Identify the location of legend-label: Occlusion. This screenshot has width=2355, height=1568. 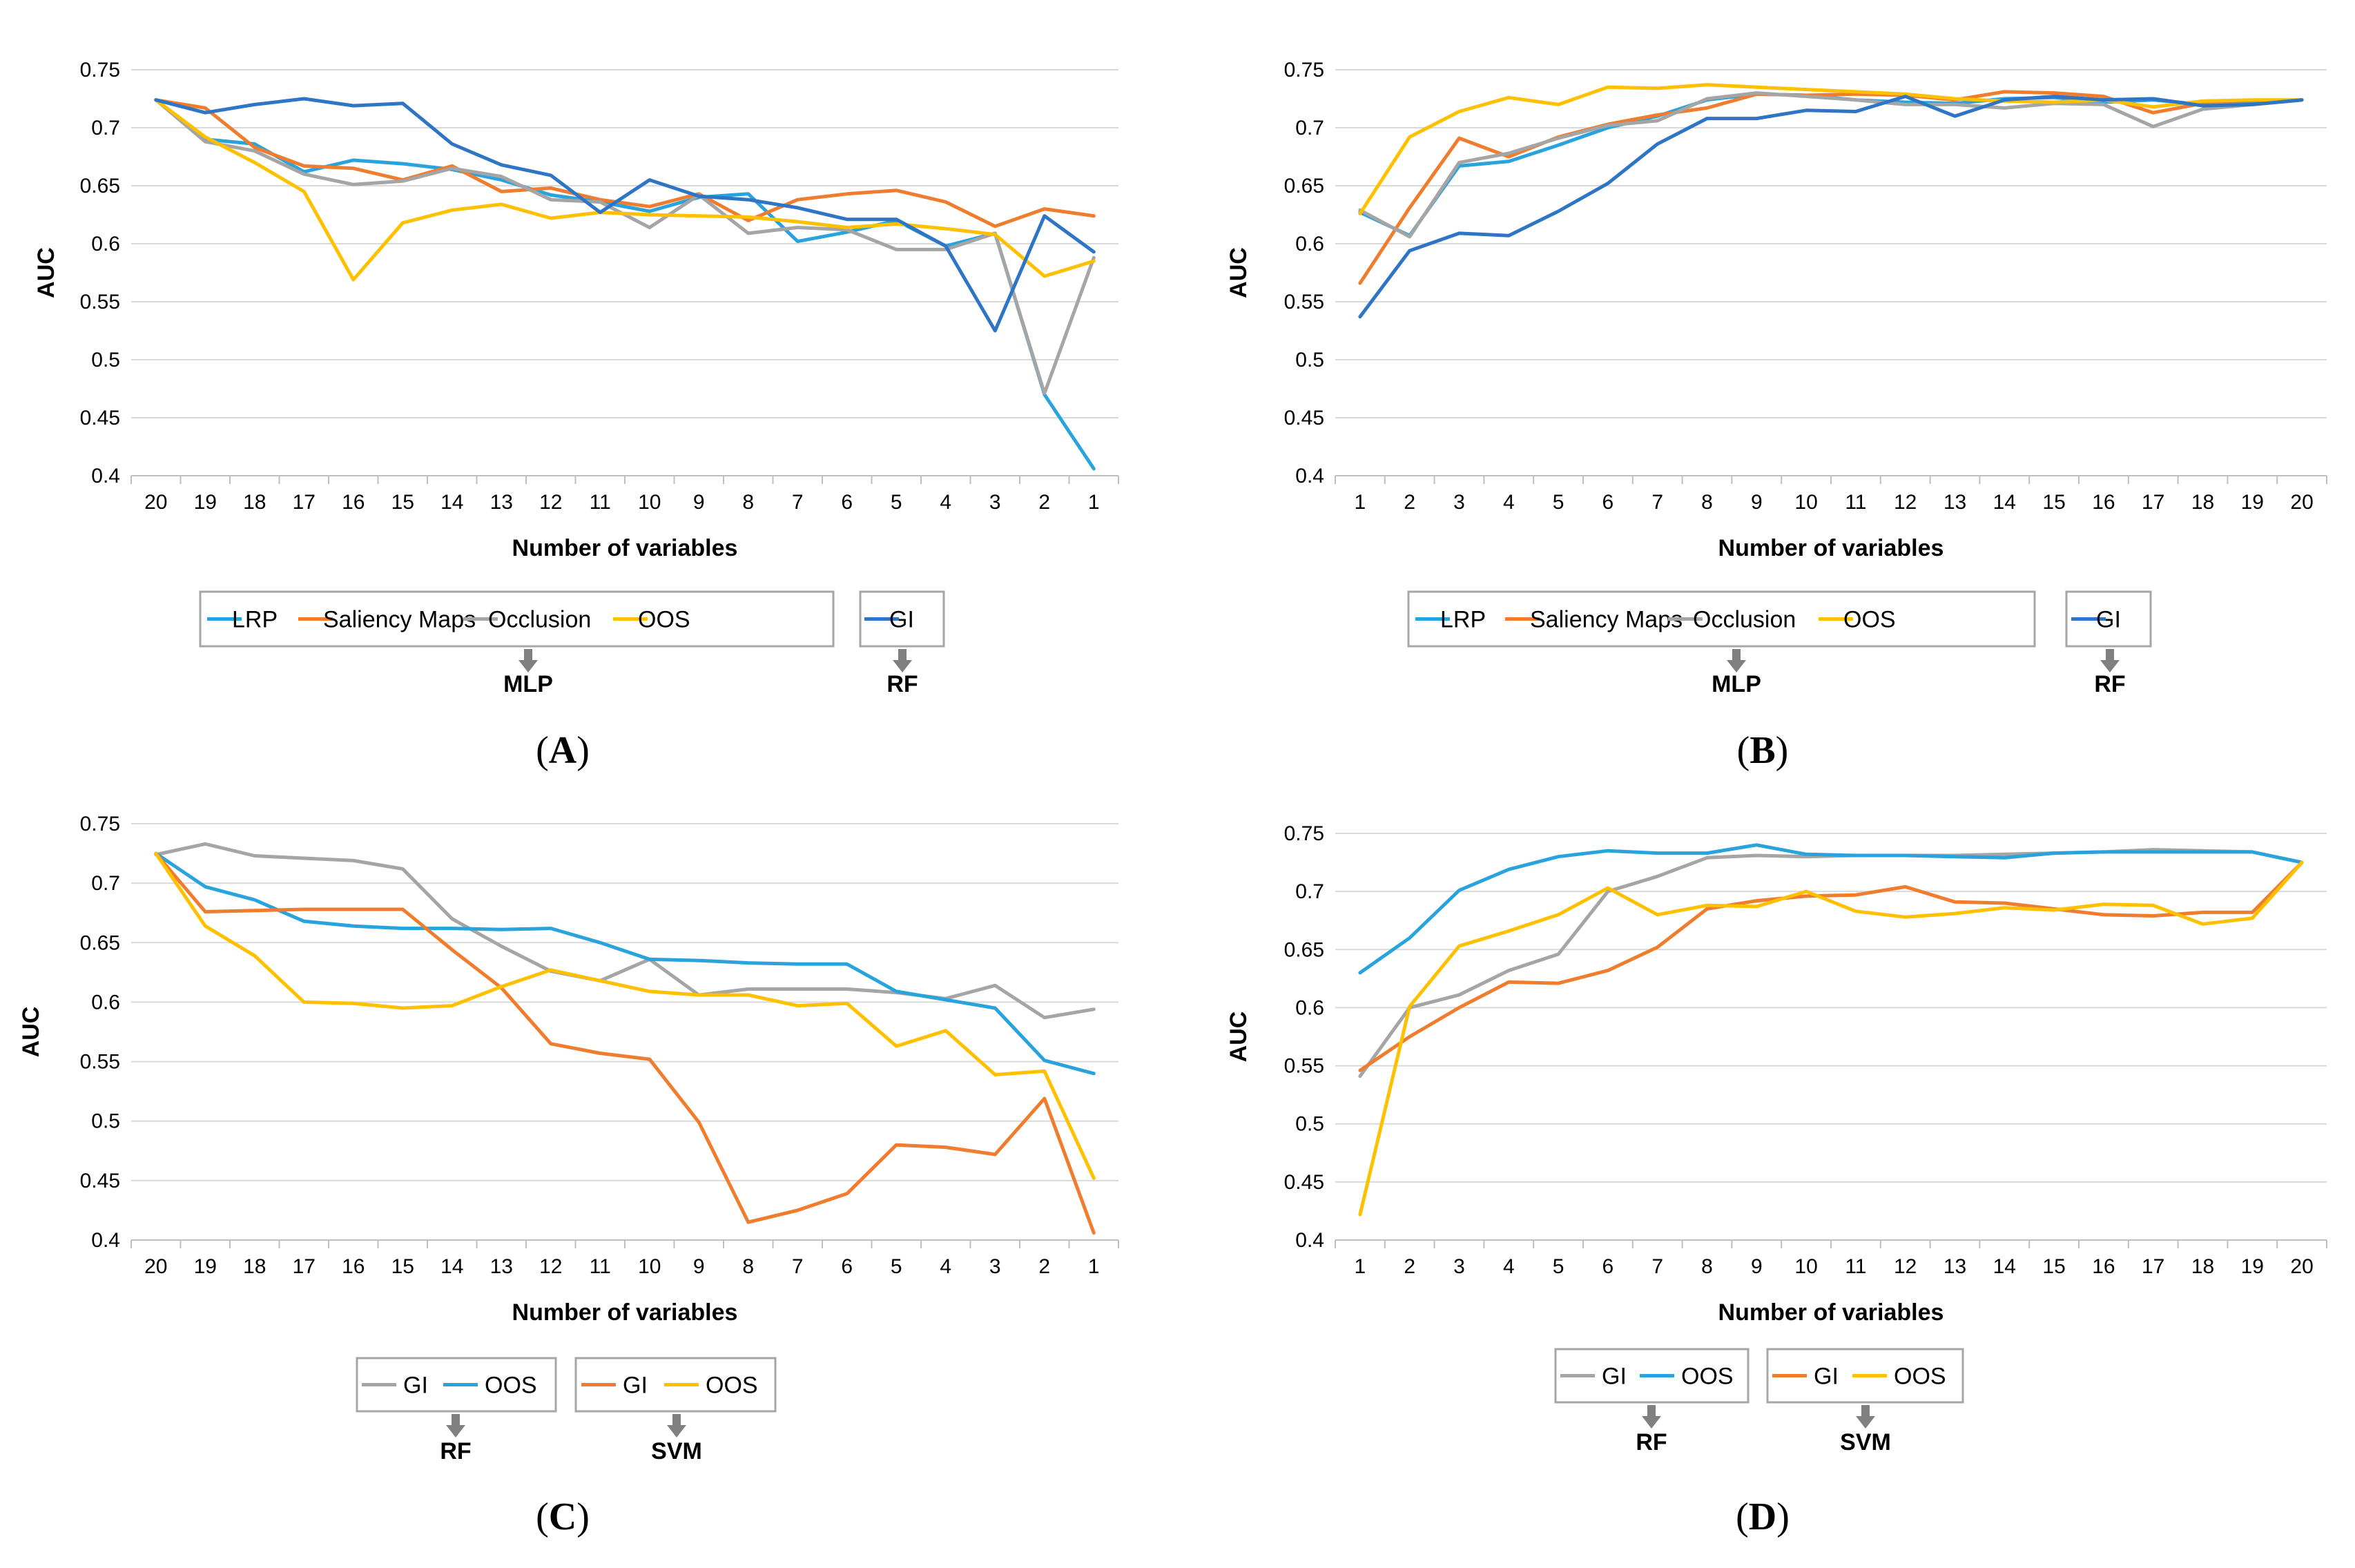
(1744, 620).